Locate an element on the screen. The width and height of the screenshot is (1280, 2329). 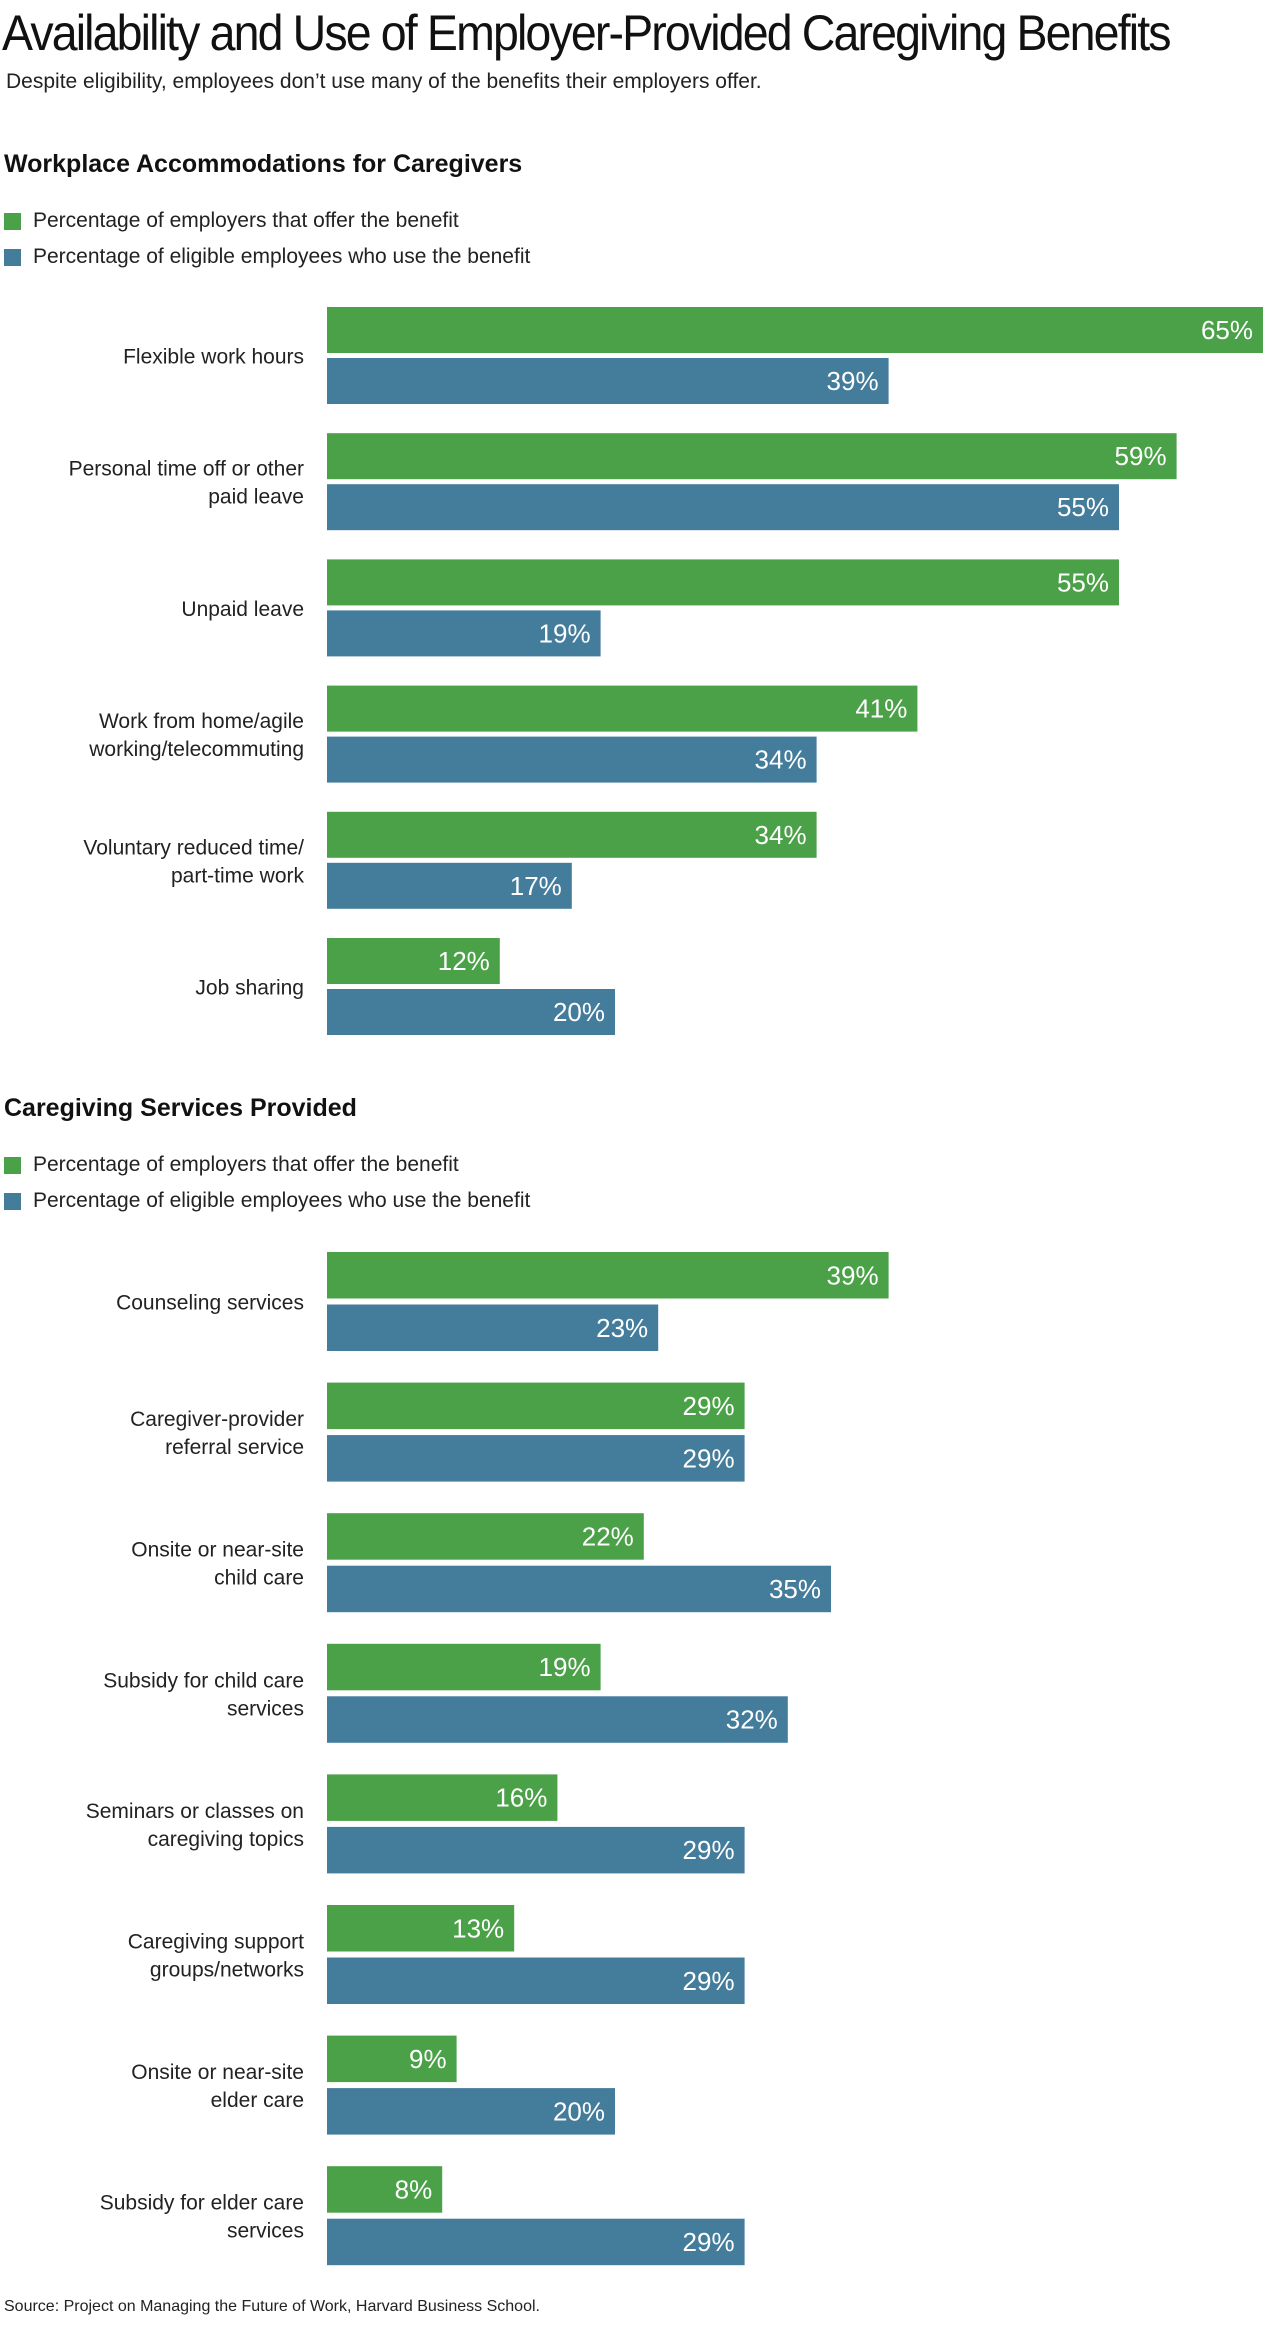
category-label: Counseling services is located at coordinates (210, 1303).